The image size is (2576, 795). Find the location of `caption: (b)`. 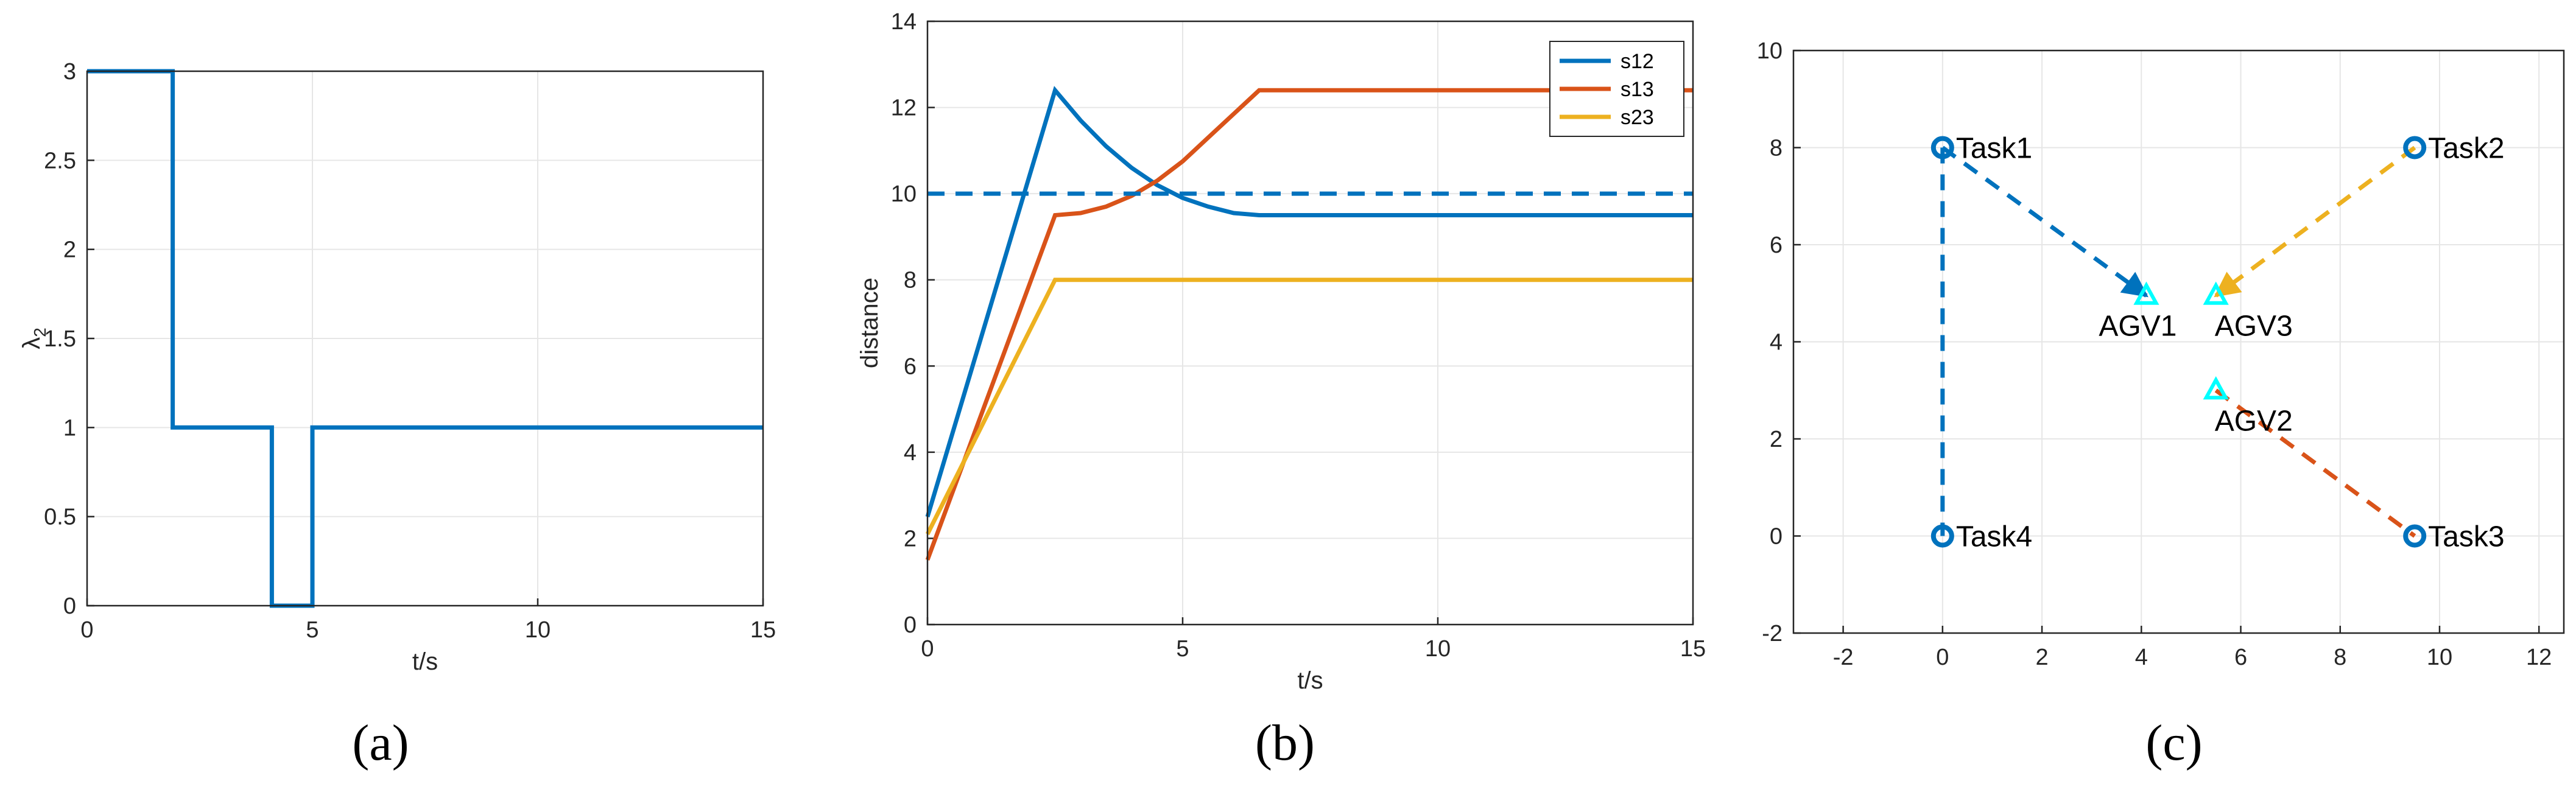

caption: (b) is located at coordinates (1285, 743).